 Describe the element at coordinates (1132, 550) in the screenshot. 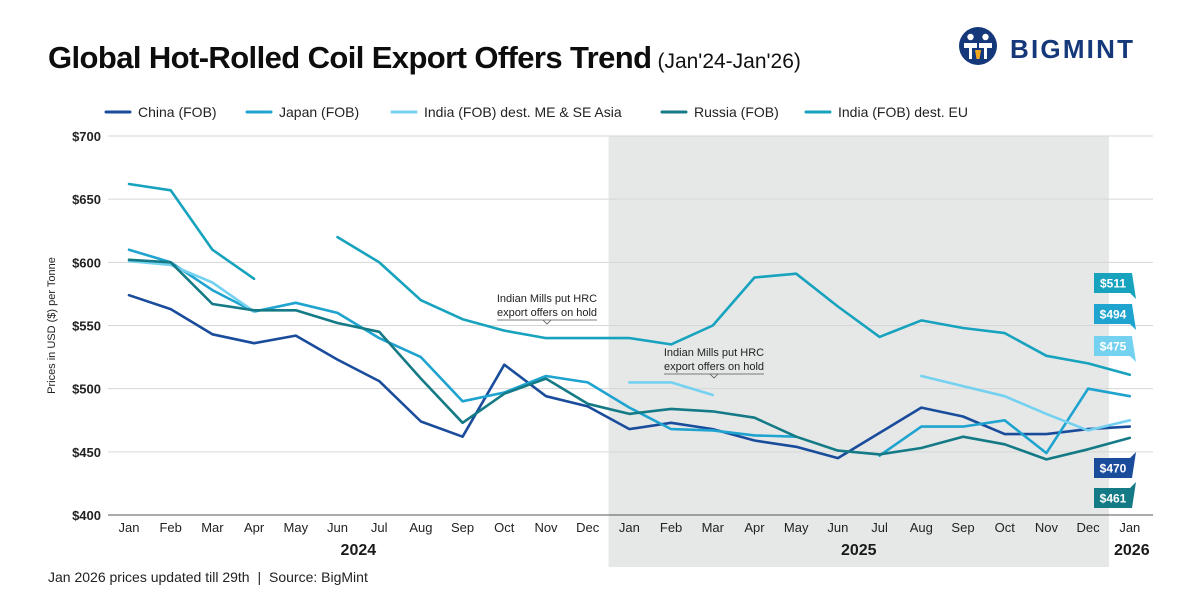

I see `year-label: 2026` at that location.